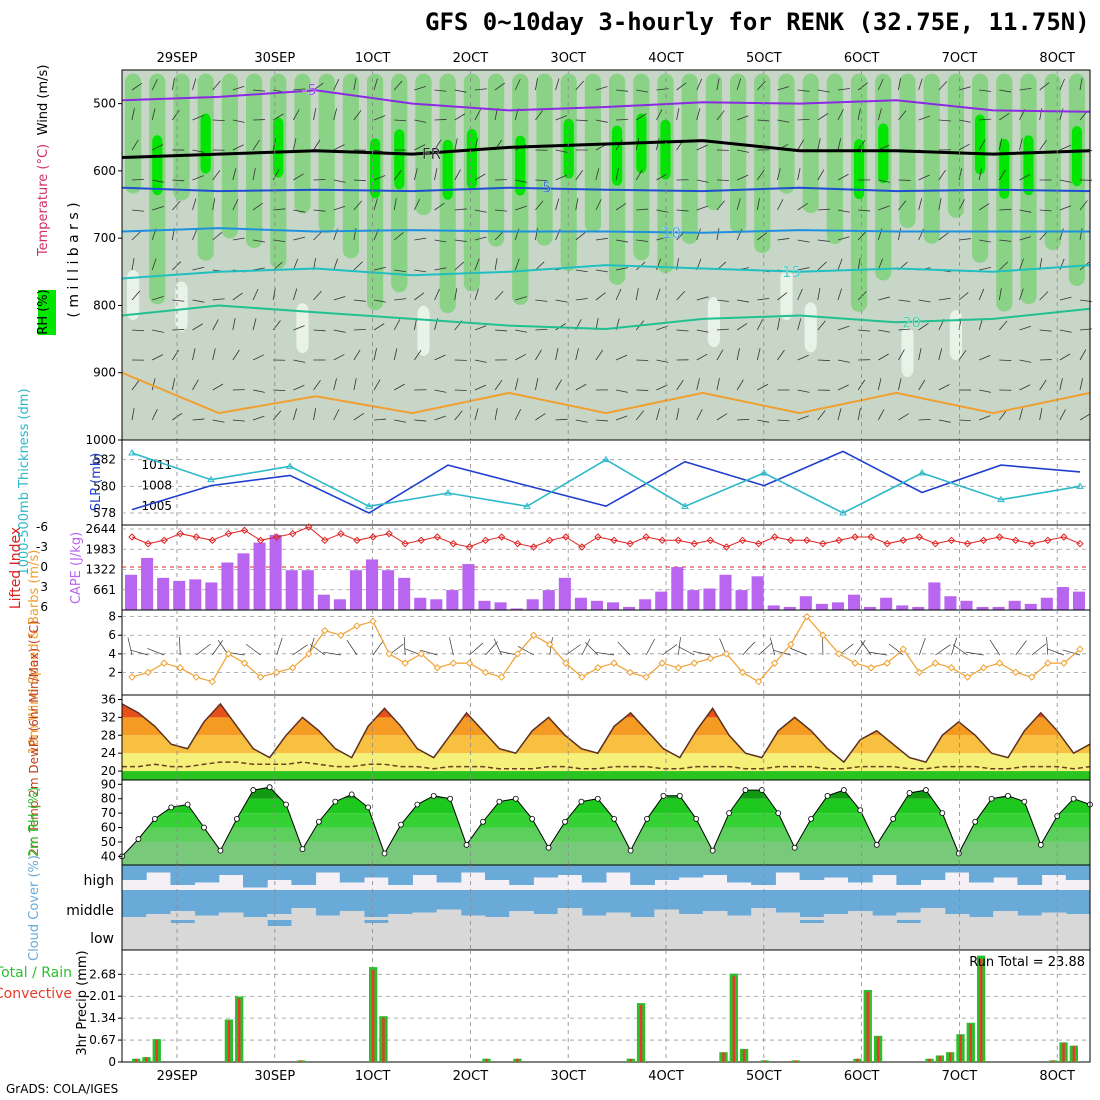  Describe the element at coordinates (104, 238) in the screenshot. I see `pressure-tick-label: 700` at that location.